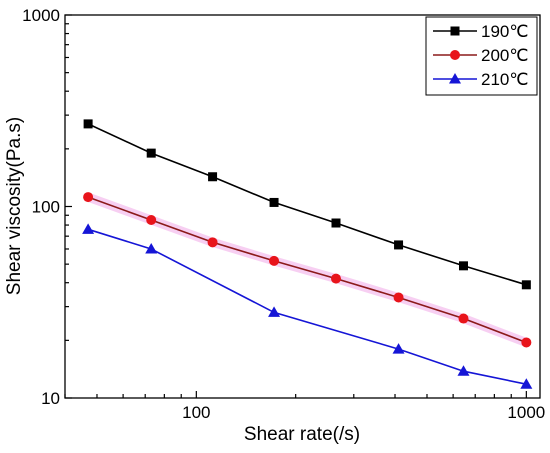 This screenshot has height=453, width=550. Describe the element at coordinates (14, 206) in the screenshot. I see `y-axis-label: Shear viscosity(Pa.s)` at that location.